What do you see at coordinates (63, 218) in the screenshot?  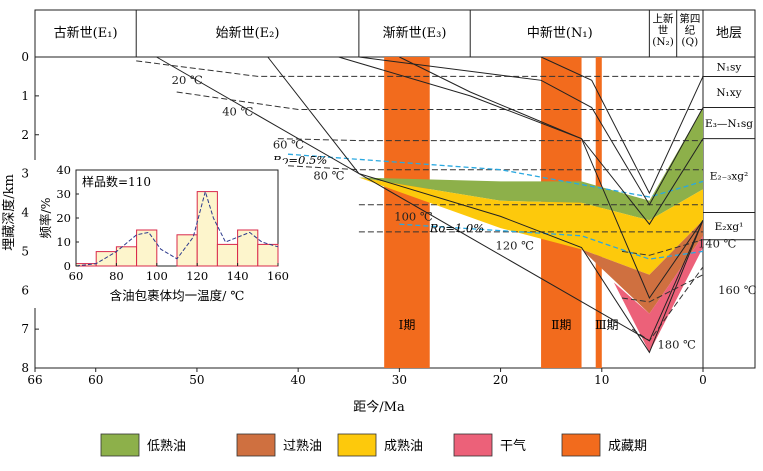 I see `inset-y-tick-label: 20` at bounding box center [63, 218].